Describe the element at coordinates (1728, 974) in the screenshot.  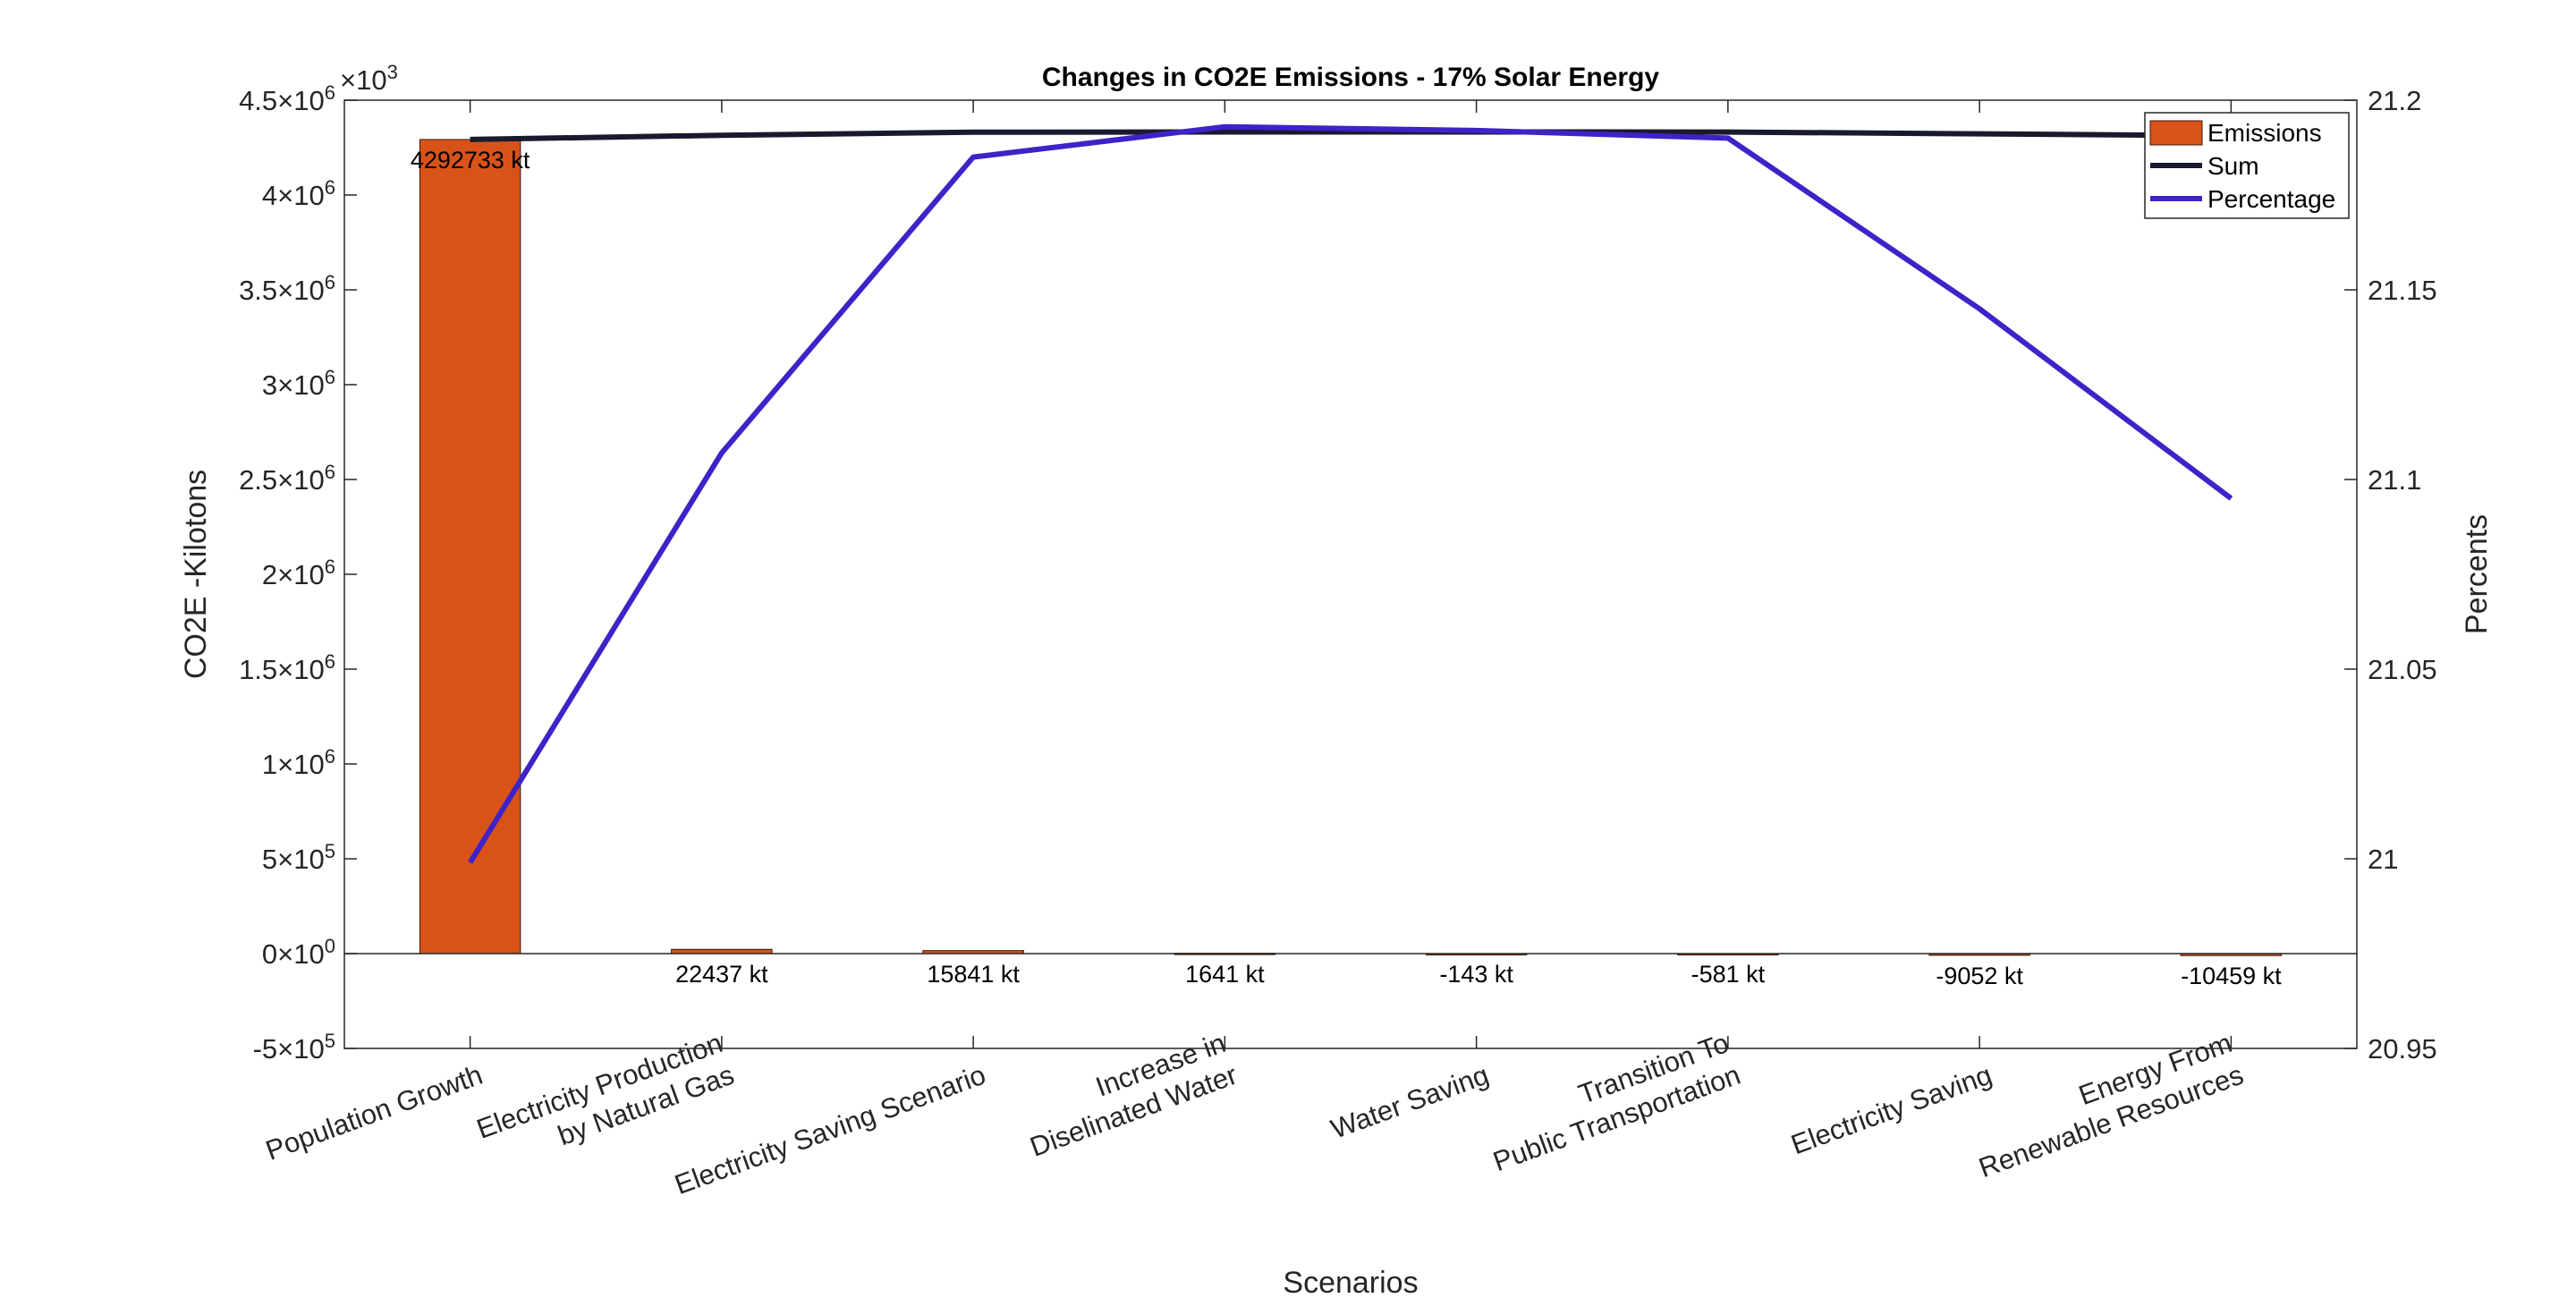
I see `data-label-5: -581 kt` at that location.